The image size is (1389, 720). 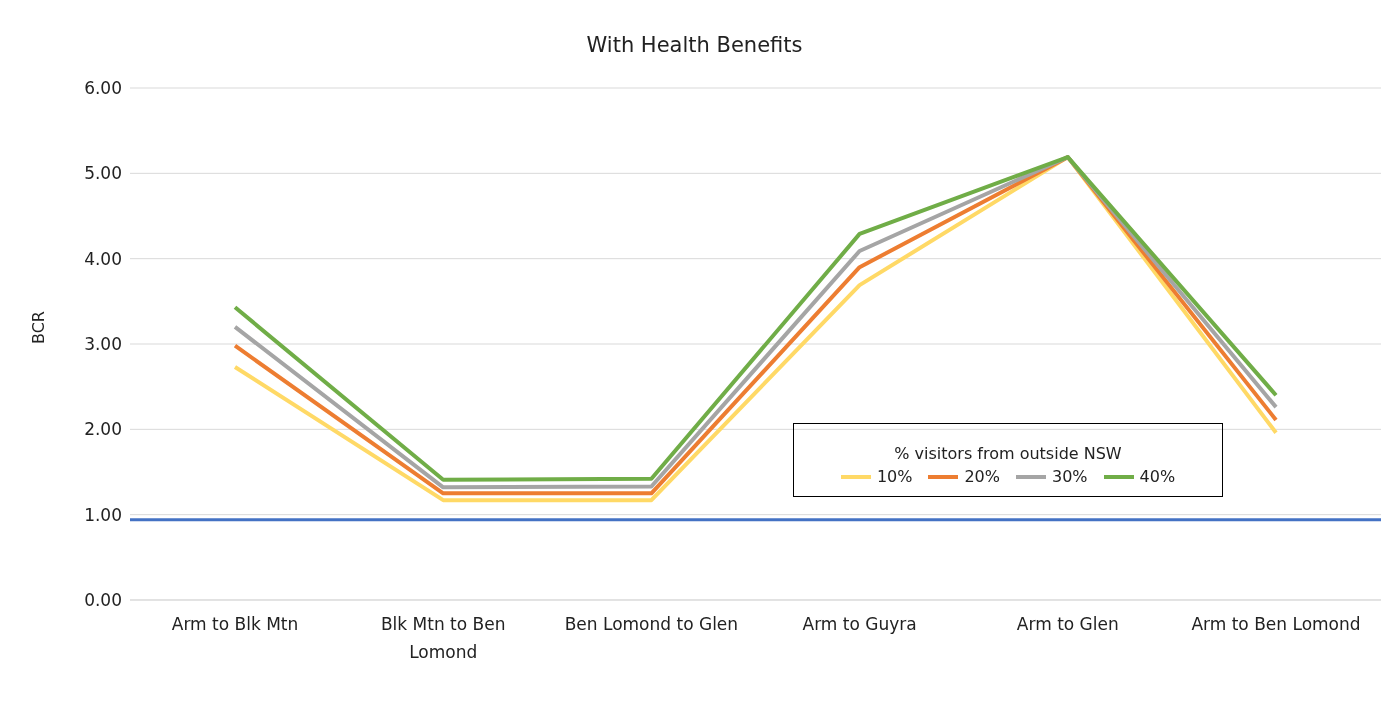 What do you see at coordinates (651, 624) in the screenshot?
I see `x-tick-label: Ben Lomond to Glen` at bounding box center [651, 624].